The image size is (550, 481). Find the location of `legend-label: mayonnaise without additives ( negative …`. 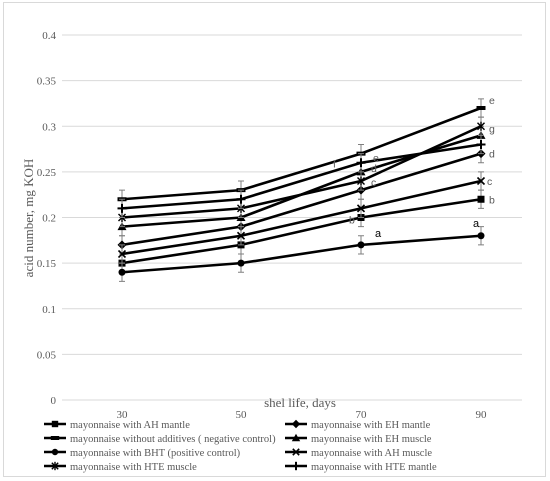

legend-label: mayonnaise without additives ( negative … is located at coordinates (173, 439).